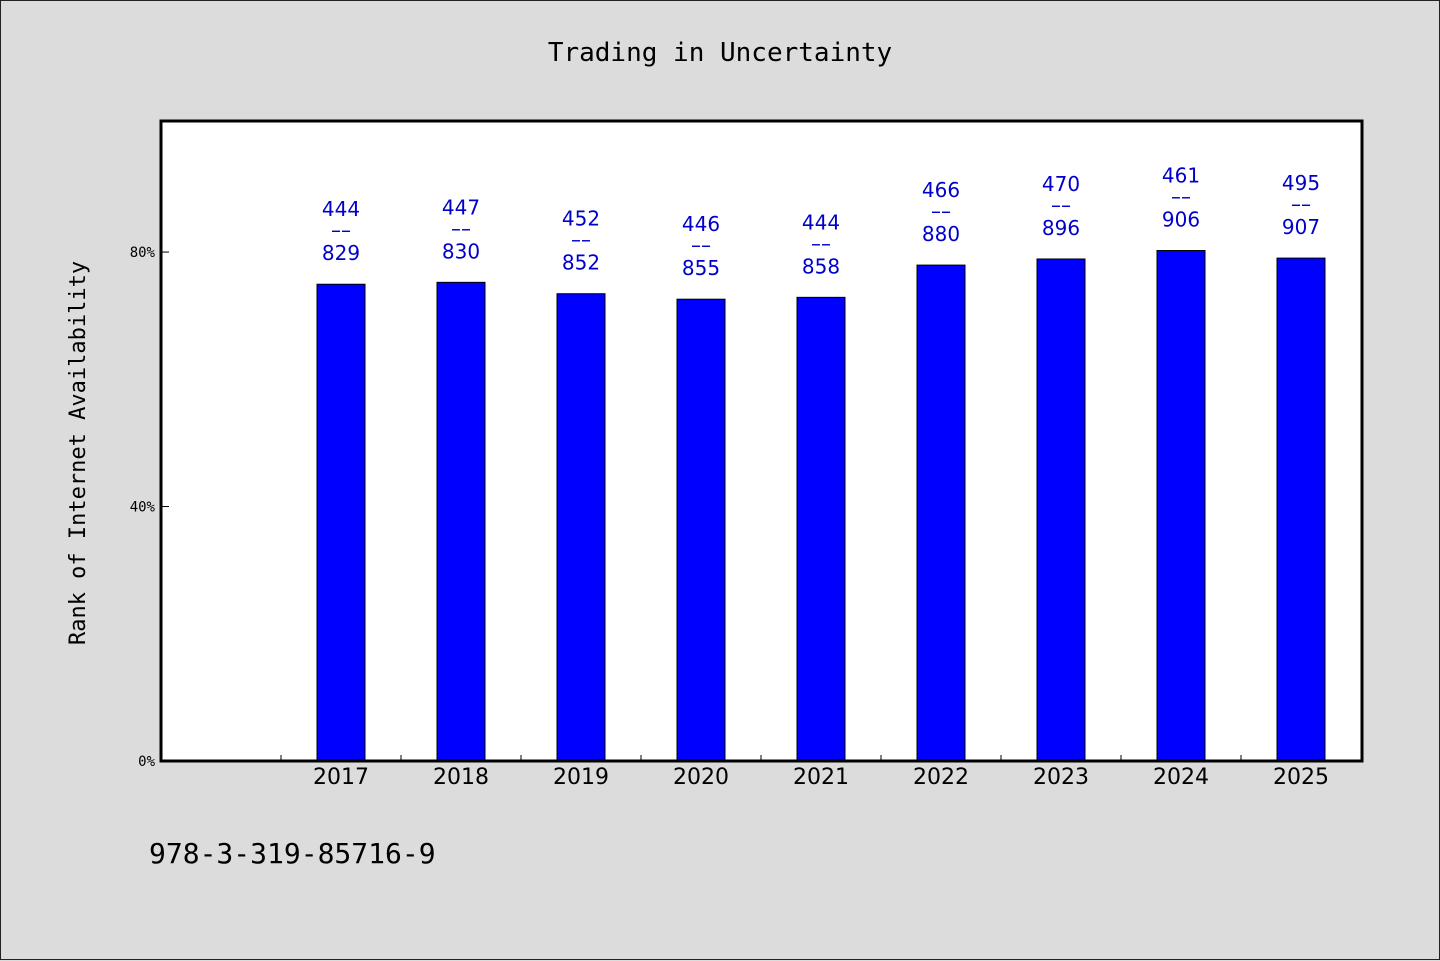 This screenshot has height=961, width=1440. I want to click on bar-2024, so click(1181, 506).